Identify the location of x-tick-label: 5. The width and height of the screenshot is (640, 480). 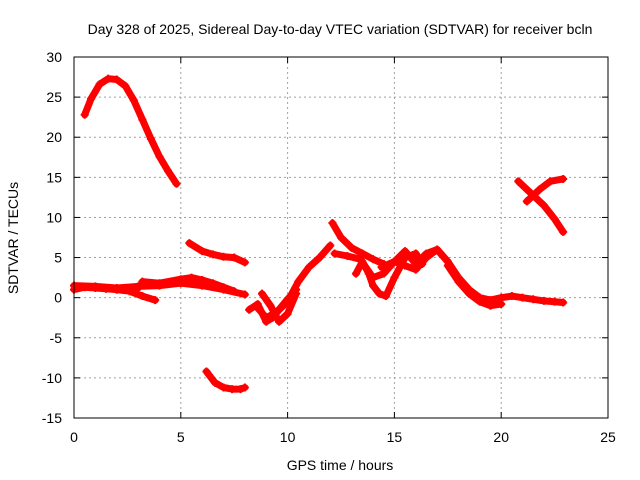
(181, 437).